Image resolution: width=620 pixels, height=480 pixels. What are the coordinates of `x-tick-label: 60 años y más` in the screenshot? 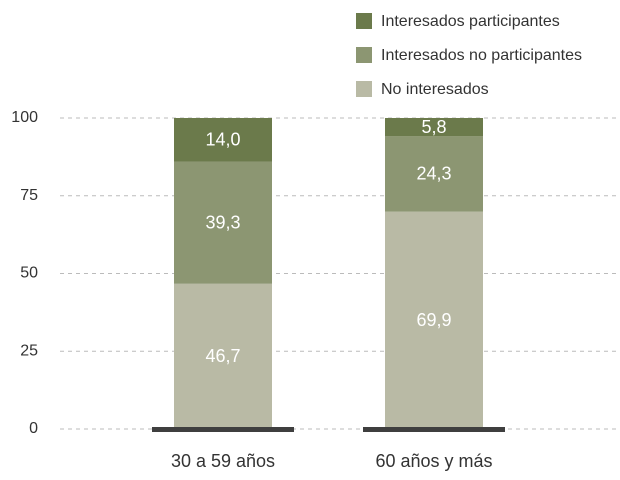 It's located at (433, 461).